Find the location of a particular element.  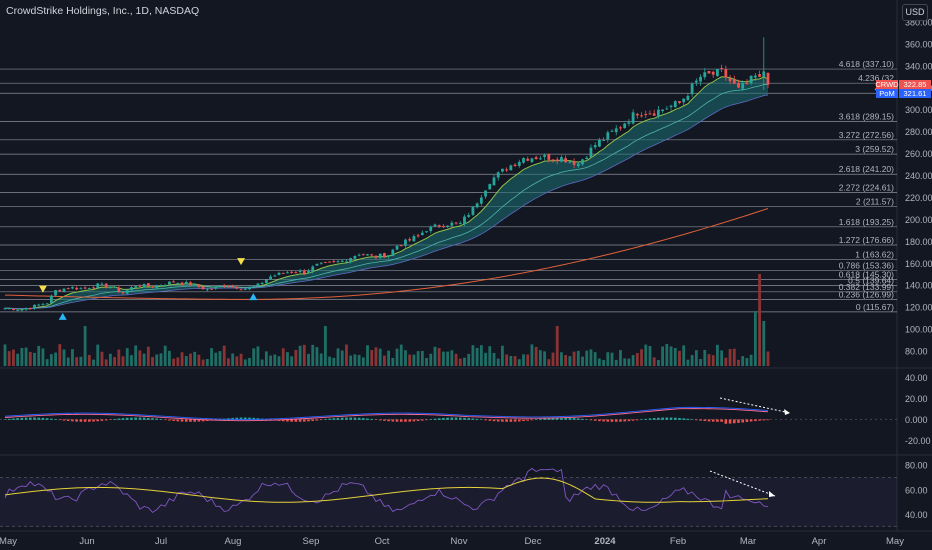

time-tick-label: 2024 is located at coordinates (605, 541).